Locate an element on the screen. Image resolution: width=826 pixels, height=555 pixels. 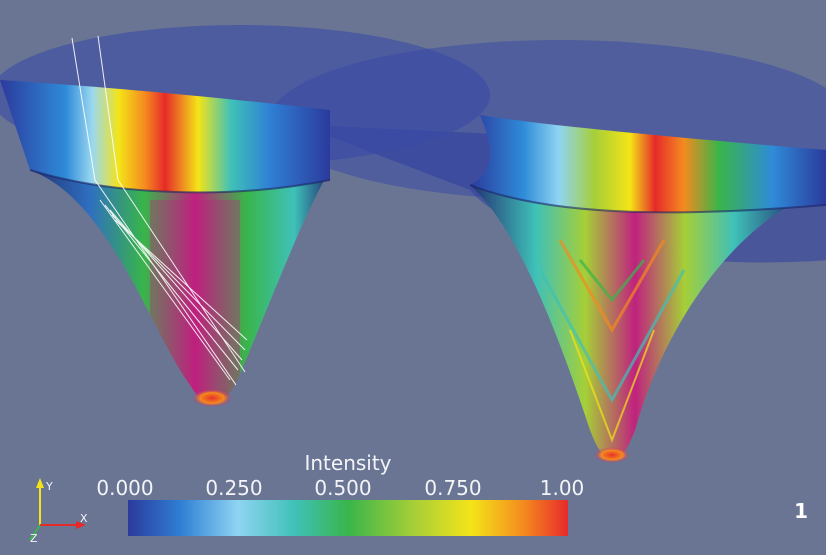
axis-y-label: Y is located at coordinates (49, 486).